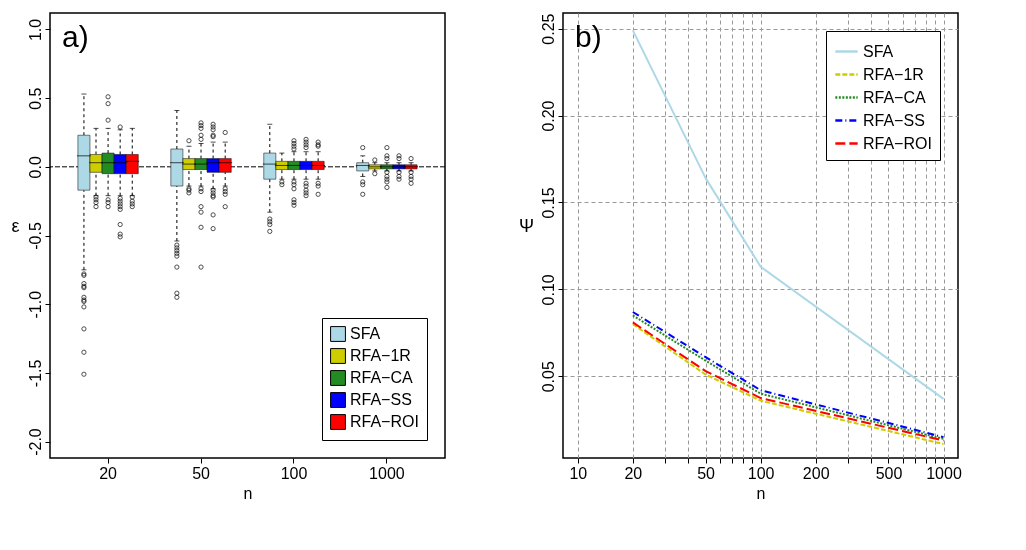 This screenshot has height=550, width=1026. Describe the element at coordinates (816, 473) in the screenshot. I see `x-tick-label: 200` at that location.